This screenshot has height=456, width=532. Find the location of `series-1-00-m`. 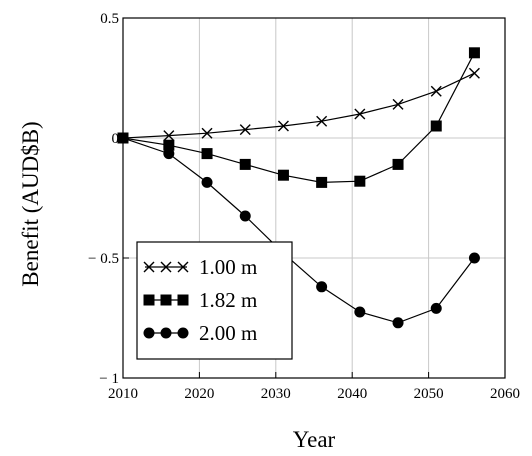

series-1-00-m is located at coordinates (298, 105).